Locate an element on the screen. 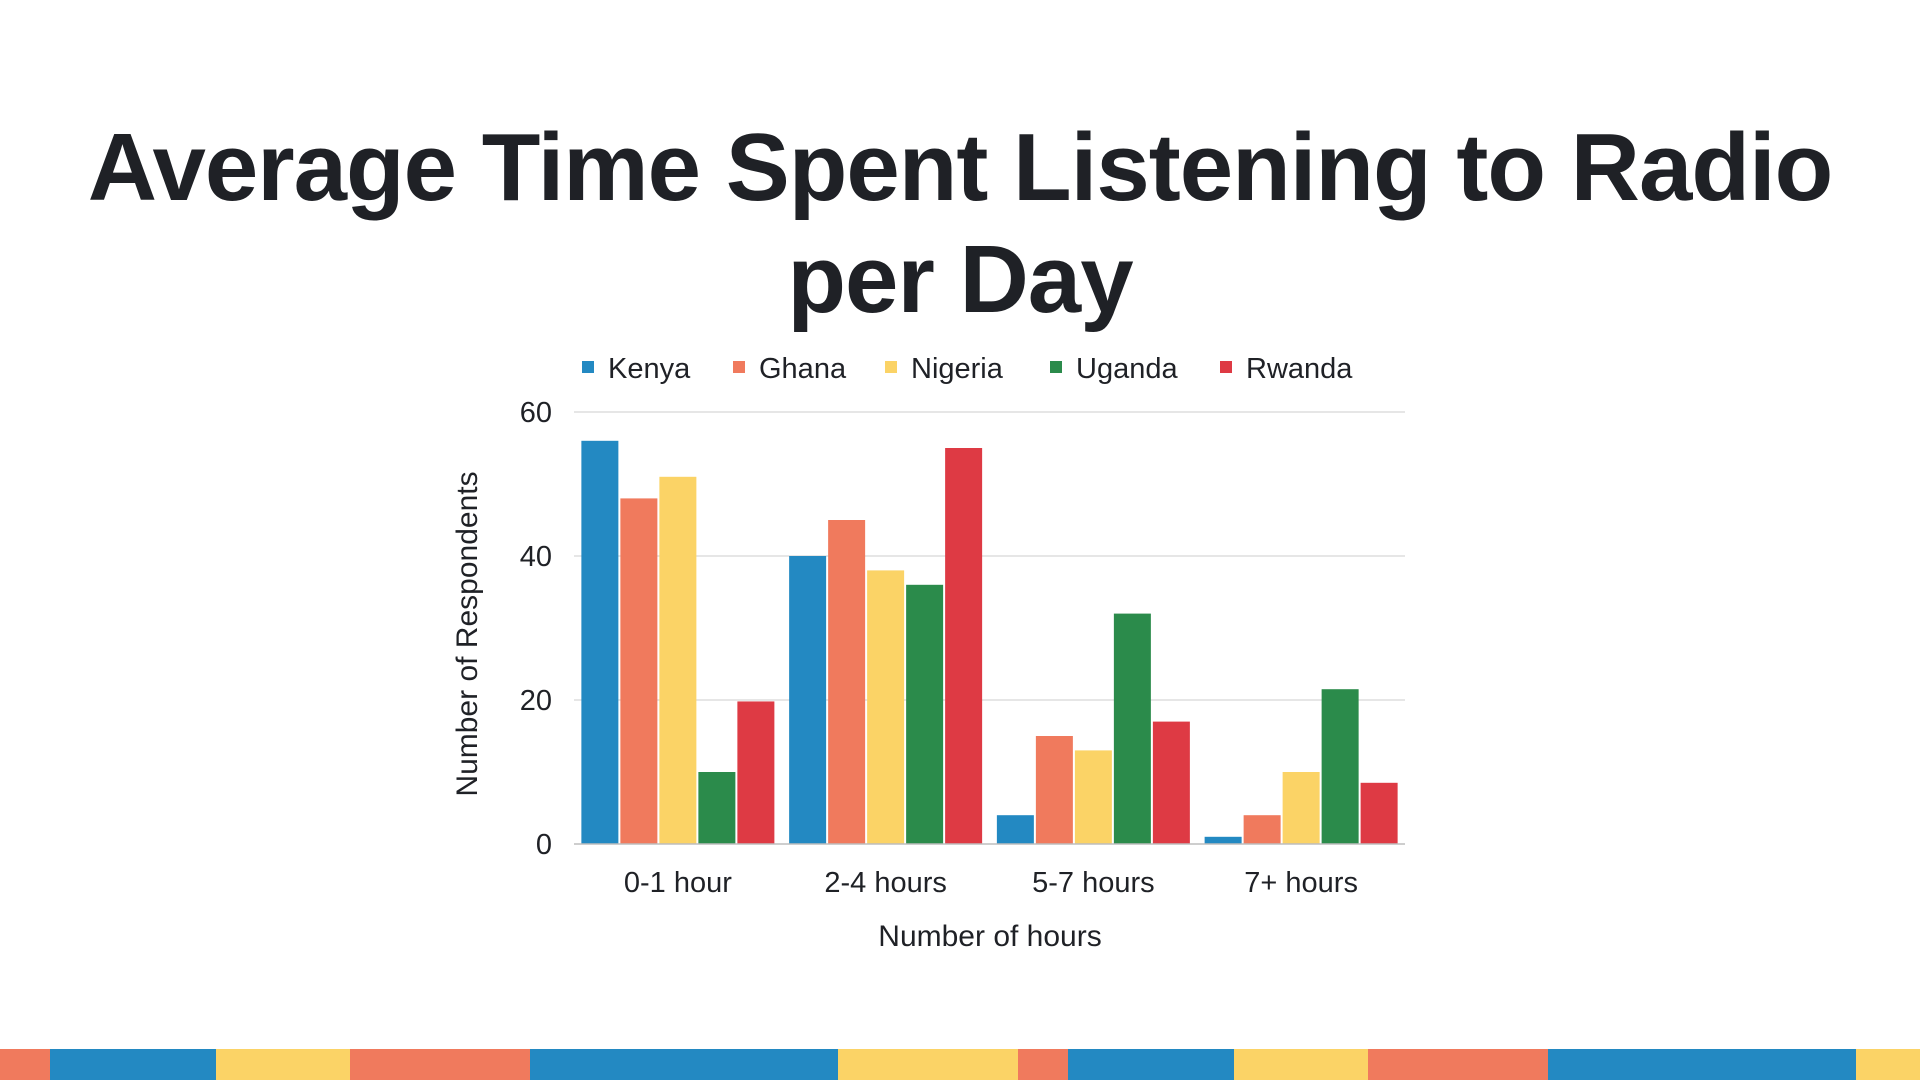  gridlines is located at coordinates (989, 556).